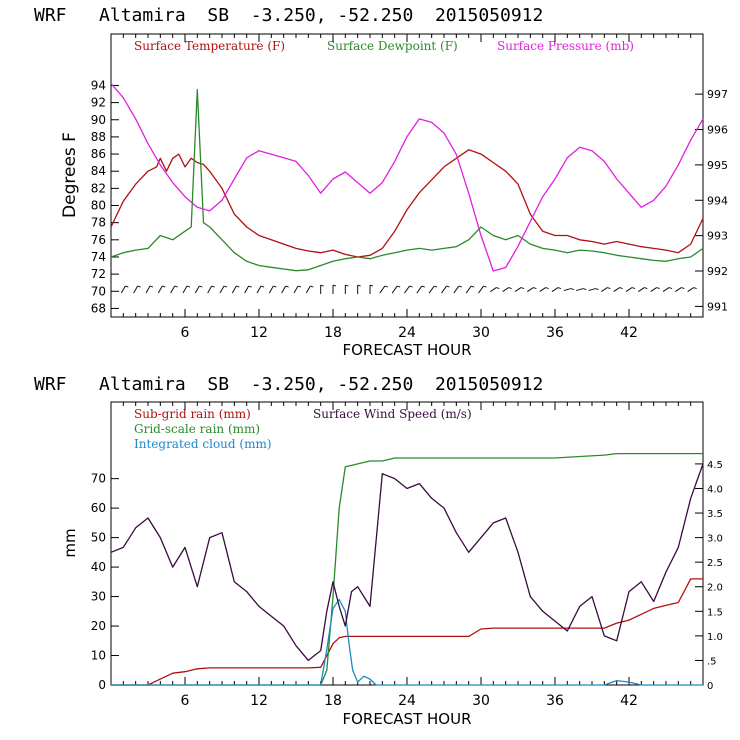 The width and height of the screenshot is (740, 740). What do you see at coordinates (715, 612) in the screenshot?
I see `y2-tick-label: 1.5` at bounding box center [715, 612].